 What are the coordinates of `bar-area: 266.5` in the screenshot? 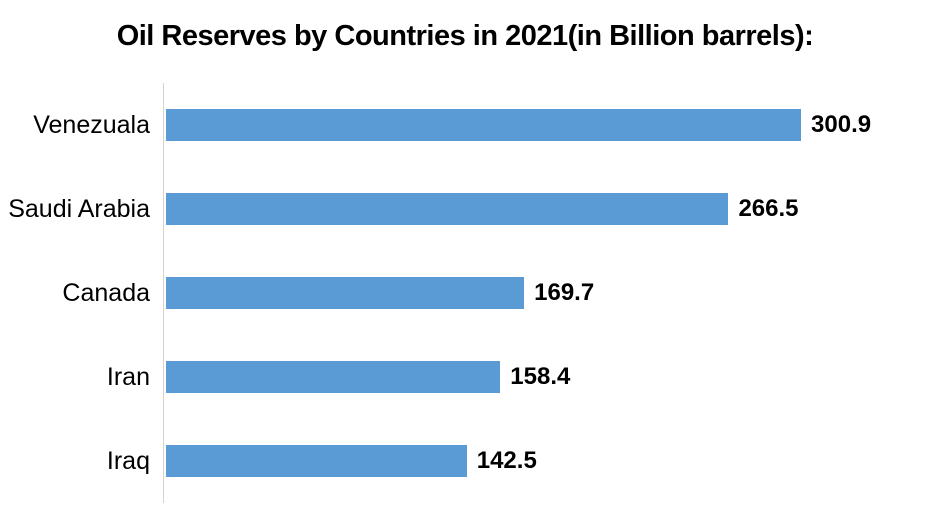 It's located at (546, 209).